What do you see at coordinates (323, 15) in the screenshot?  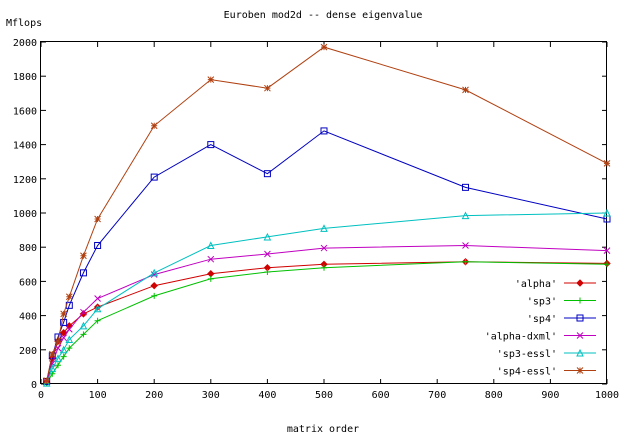 I see `chart-title: Euroben mod2d -- dense eigenvalue` at bounding box center [323, 15].